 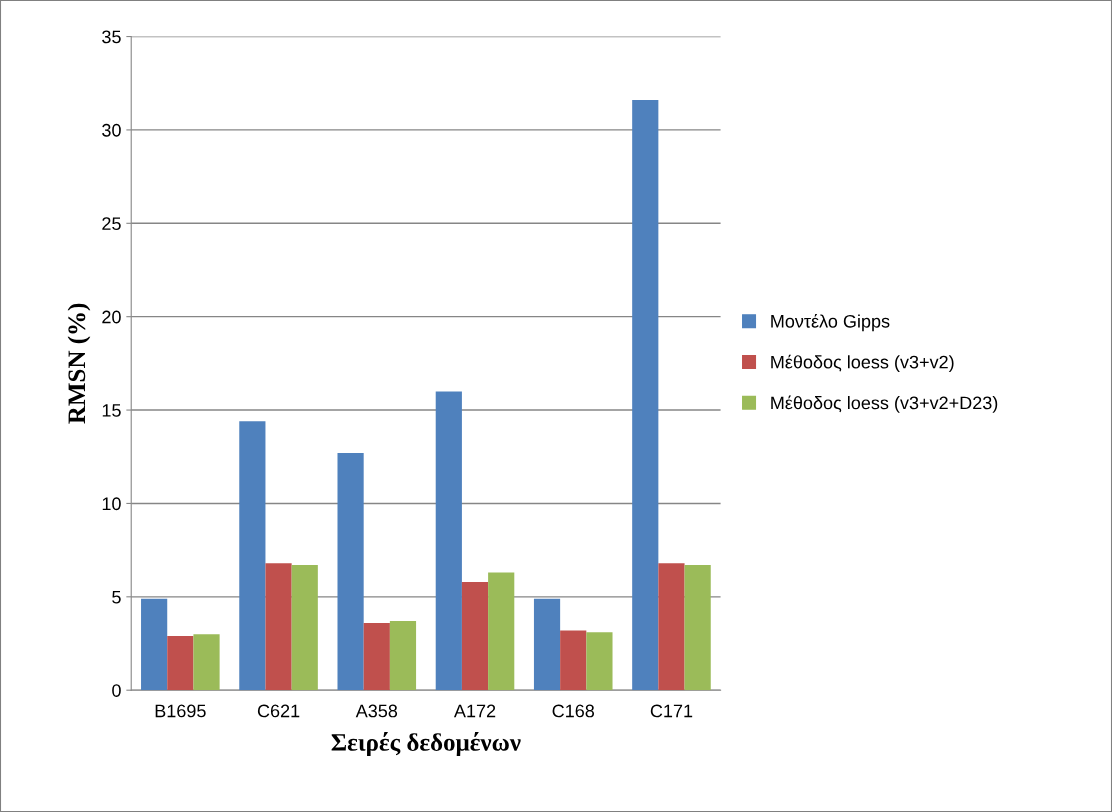 What do you see at coordinates (862, 363) in the screenshot?
I see `legend-label: Μέθοδος loess (v3+v2)` at bounding box center [862, 363].